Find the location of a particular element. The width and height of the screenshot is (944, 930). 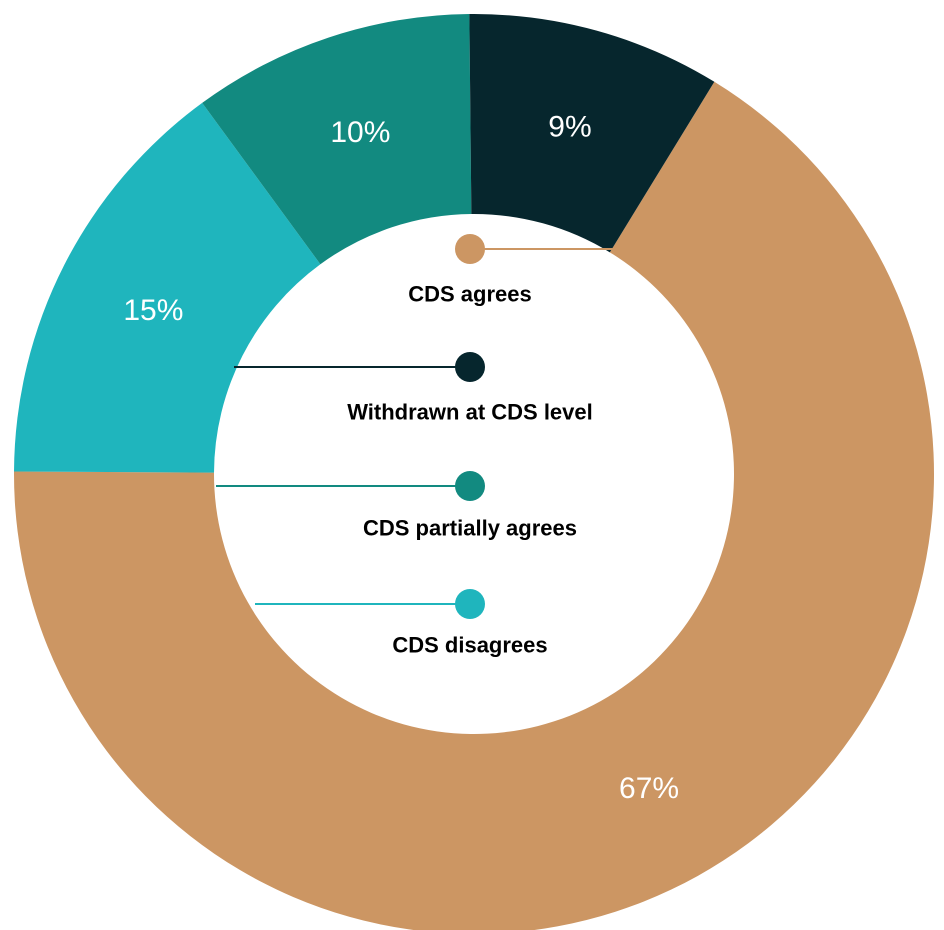

slice-label-cds-agrees: 67% is located at coordinates (649, 788).